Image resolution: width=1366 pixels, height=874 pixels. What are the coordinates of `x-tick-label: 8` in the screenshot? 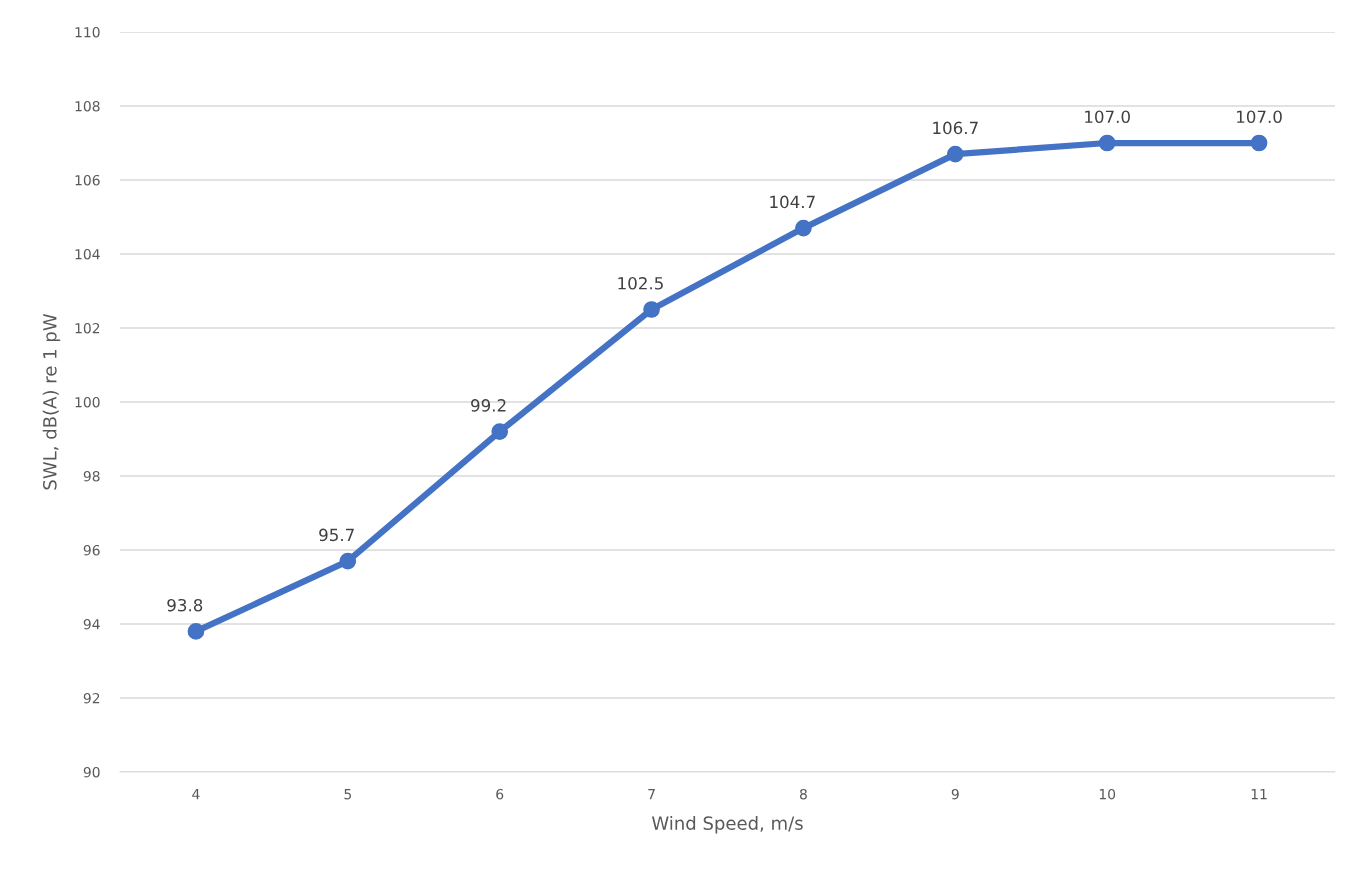 It's located at (803, 794).